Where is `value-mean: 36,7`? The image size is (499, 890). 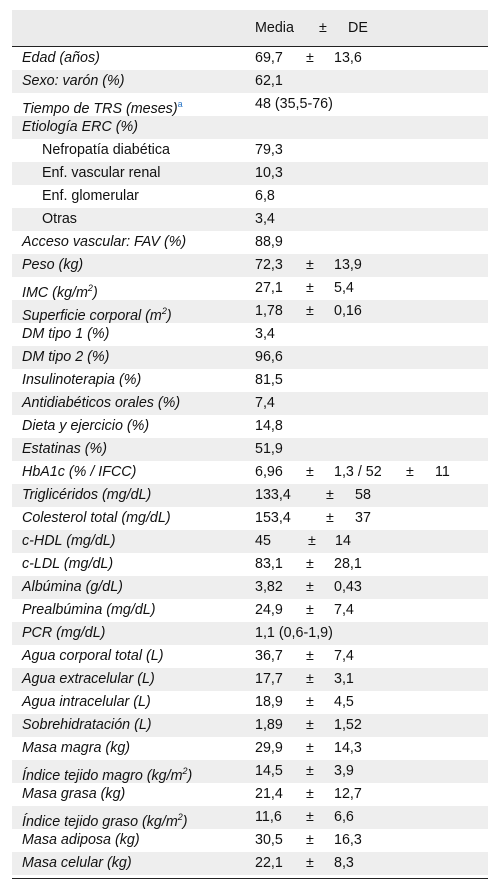
value-mean: 36,7 is located at coordinates (269, 656).